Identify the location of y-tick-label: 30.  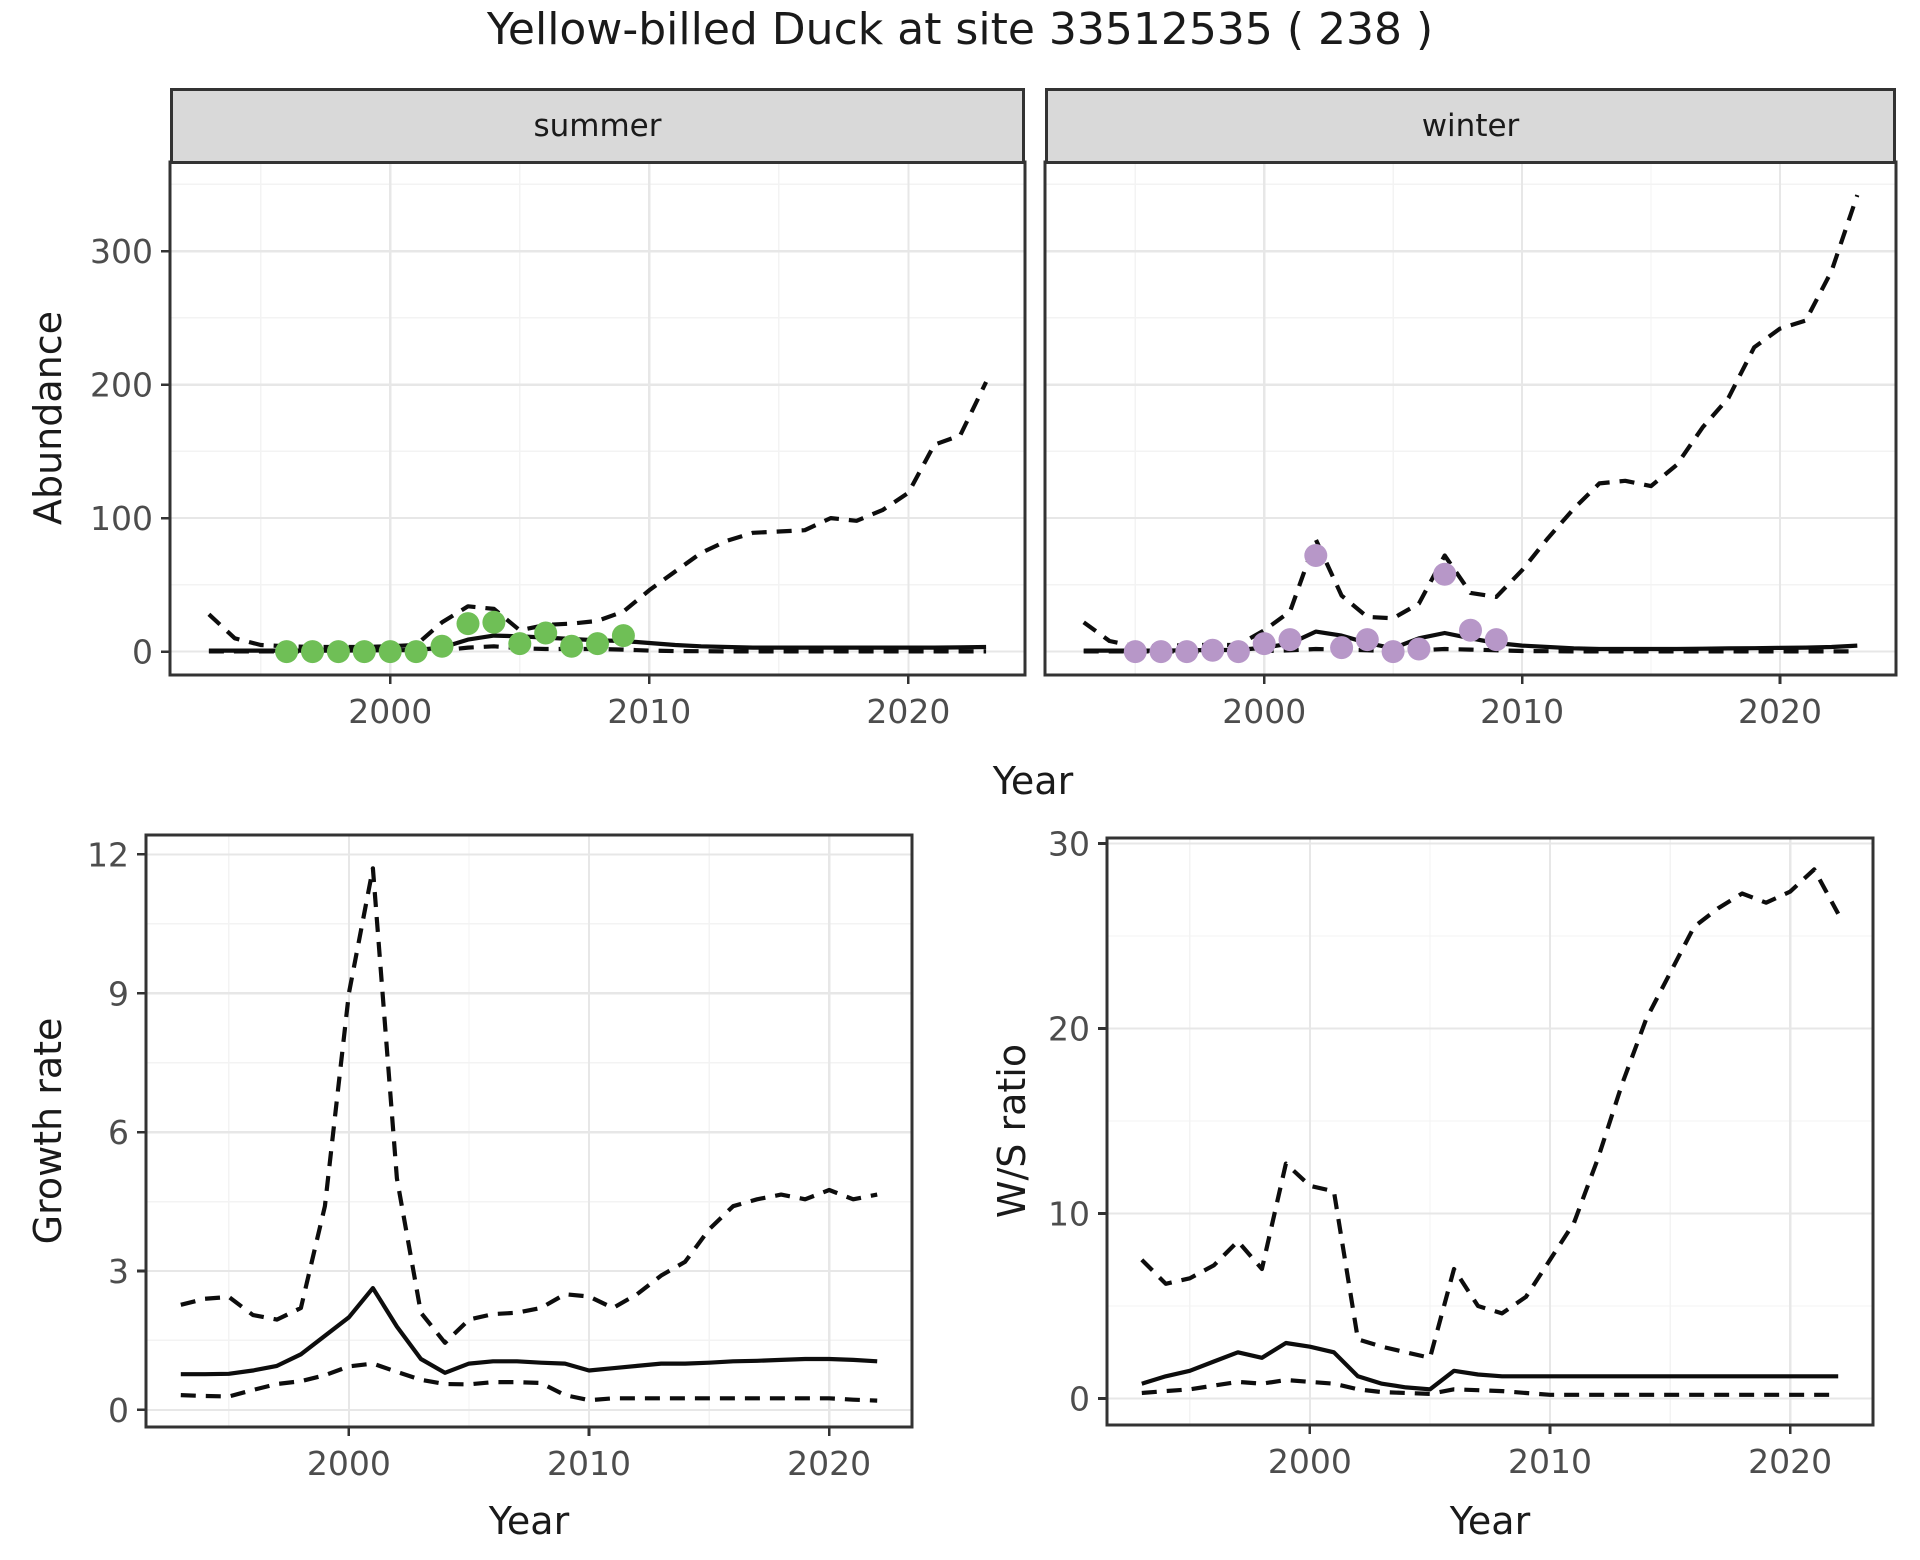
(1069, 844).